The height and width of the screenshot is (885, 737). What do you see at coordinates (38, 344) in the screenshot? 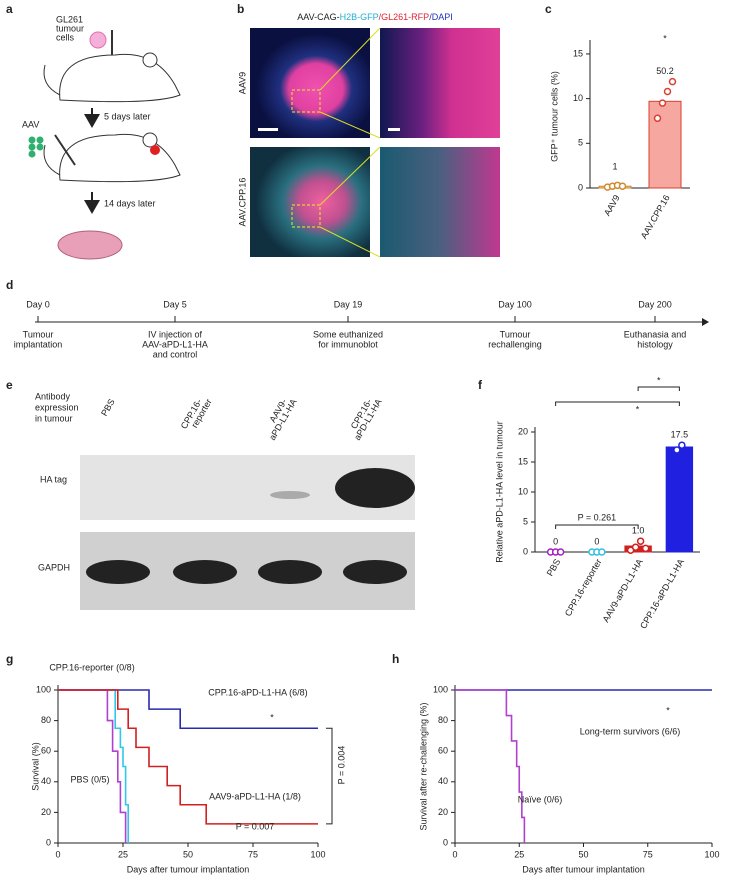
I see `event-label: implantation` at bounding box center [38, 344].